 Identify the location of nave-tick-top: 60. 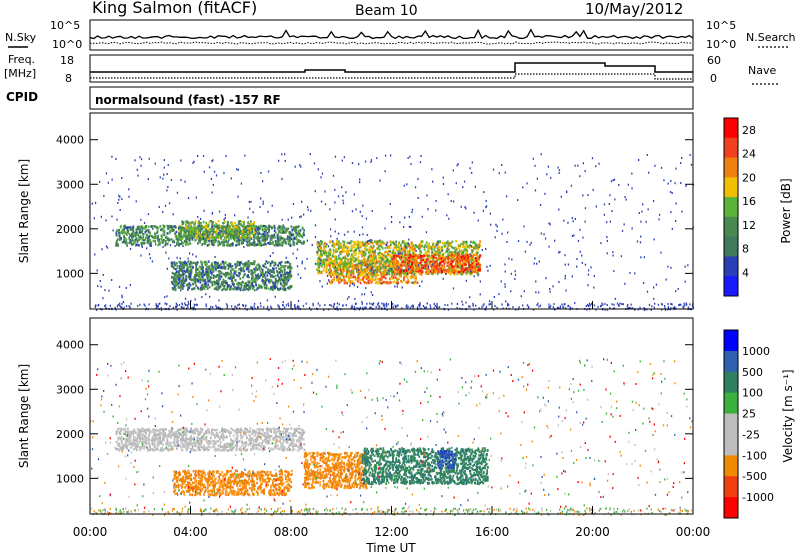
(714, 60).